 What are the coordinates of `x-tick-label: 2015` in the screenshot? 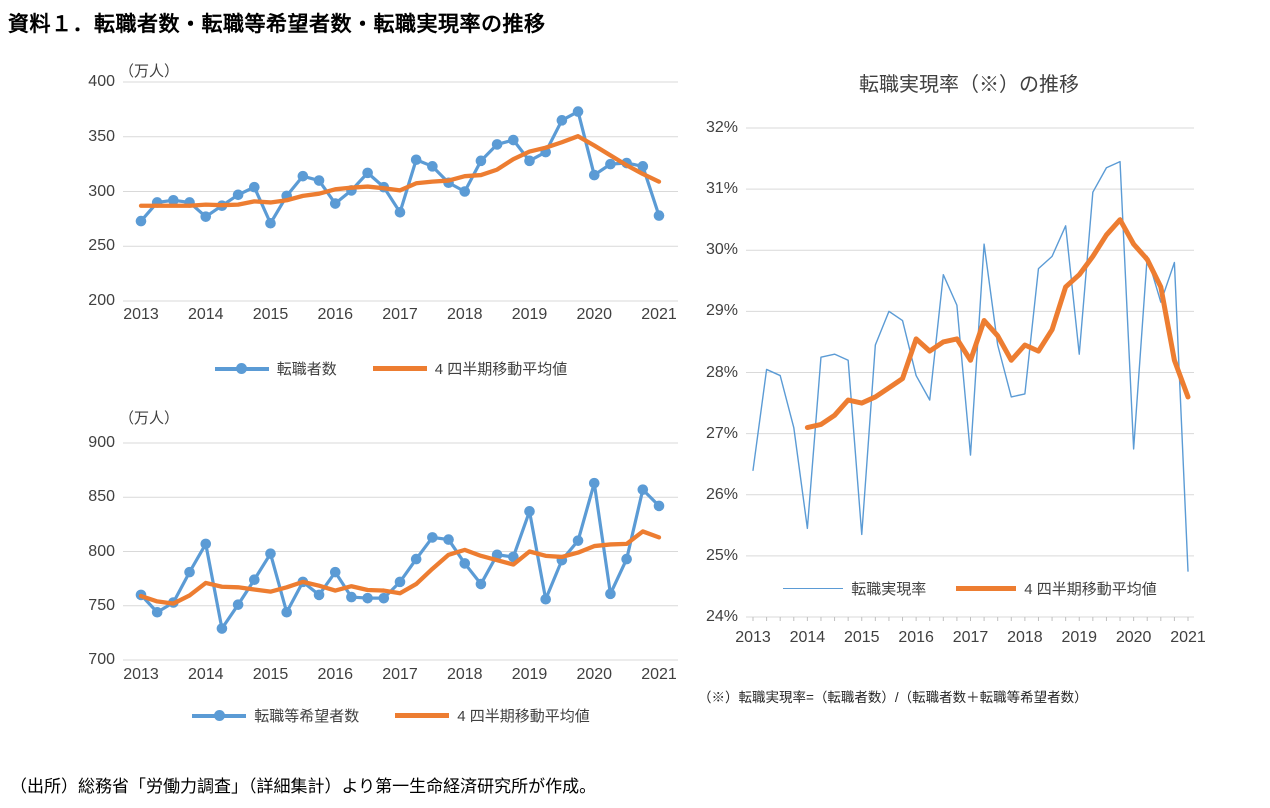 It's located at (270, 314).